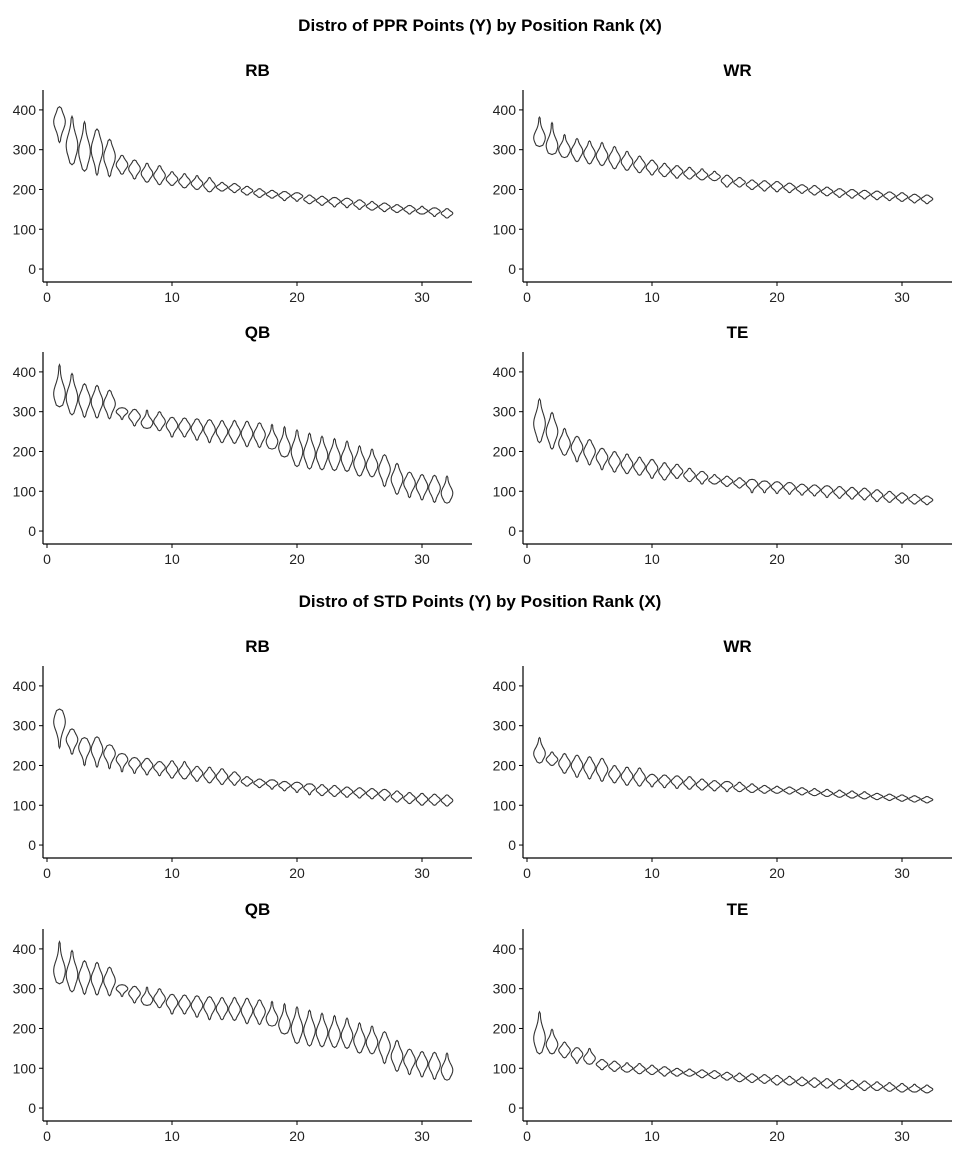 The height and width of the screenshot is (1152, 960). What do you see at coordinates (242, 1022) in the screenshot?
I see `chart-panel-std-qb: QB 0 100 200 300 400 0 10 20 30` at bounding box center [242, 1022].